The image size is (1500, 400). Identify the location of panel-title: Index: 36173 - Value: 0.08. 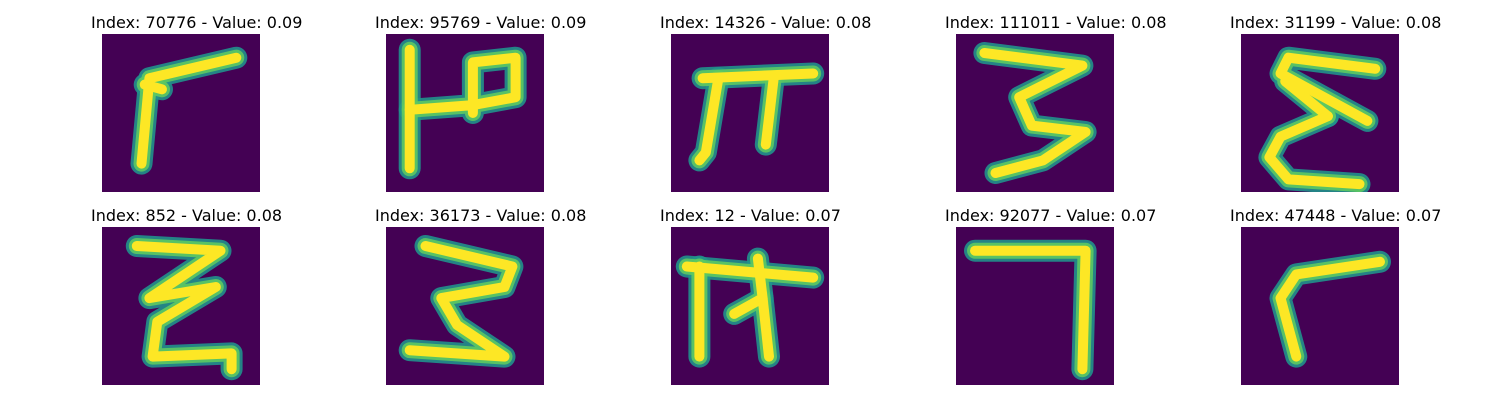
(481, 215).